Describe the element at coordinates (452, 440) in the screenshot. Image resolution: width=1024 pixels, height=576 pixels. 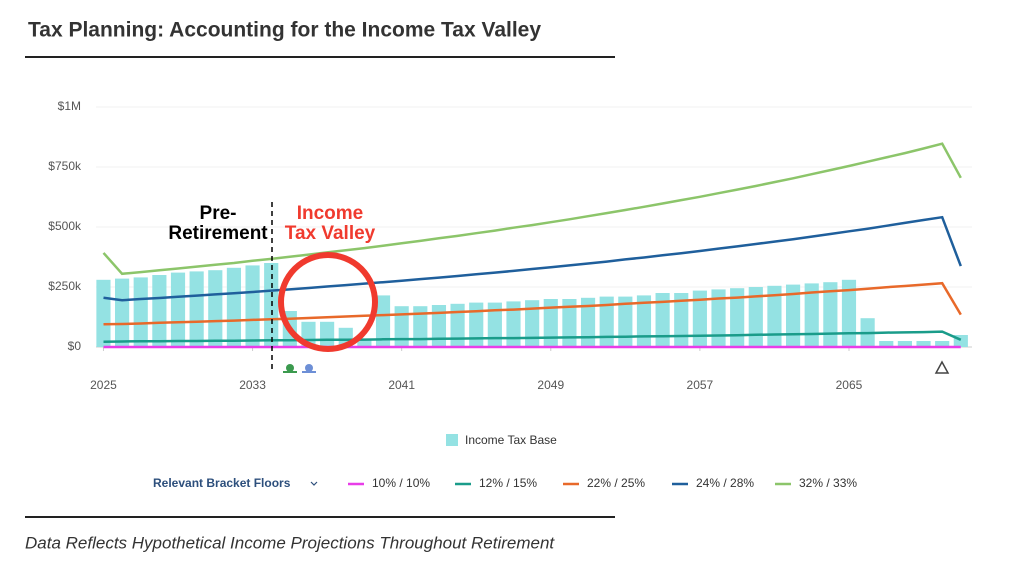
I see `legend-swatch` at that location.